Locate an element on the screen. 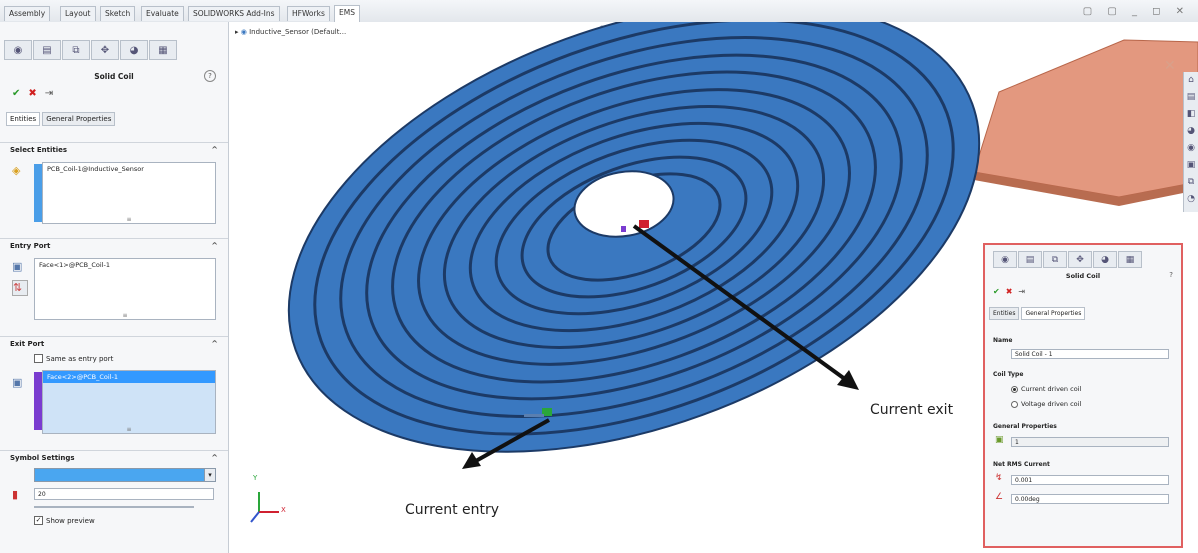 This screenshot has width=1198, height=553. exit-arrow is located at coordinates (741, 304).